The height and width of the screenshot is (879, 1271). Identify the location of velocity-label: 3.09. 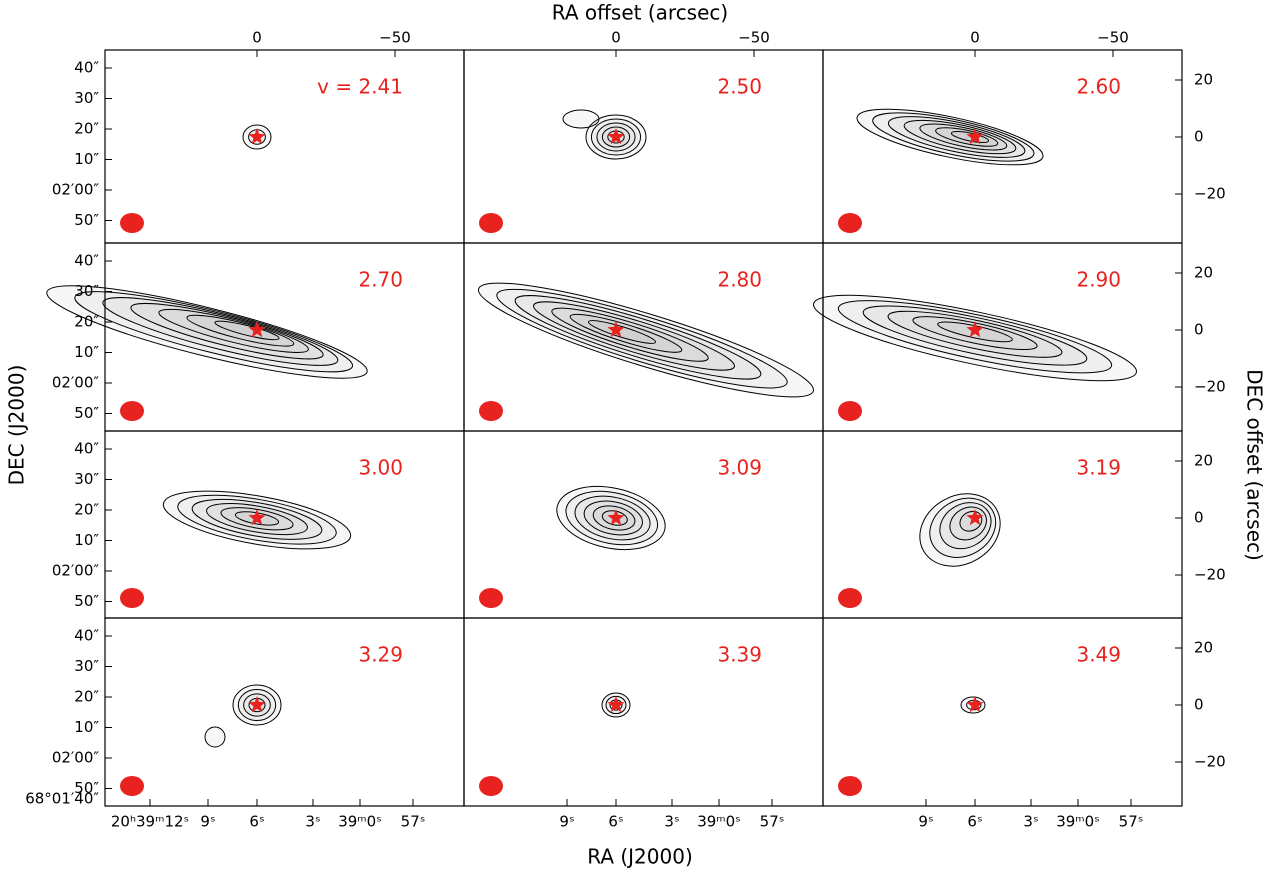
(739, 468).